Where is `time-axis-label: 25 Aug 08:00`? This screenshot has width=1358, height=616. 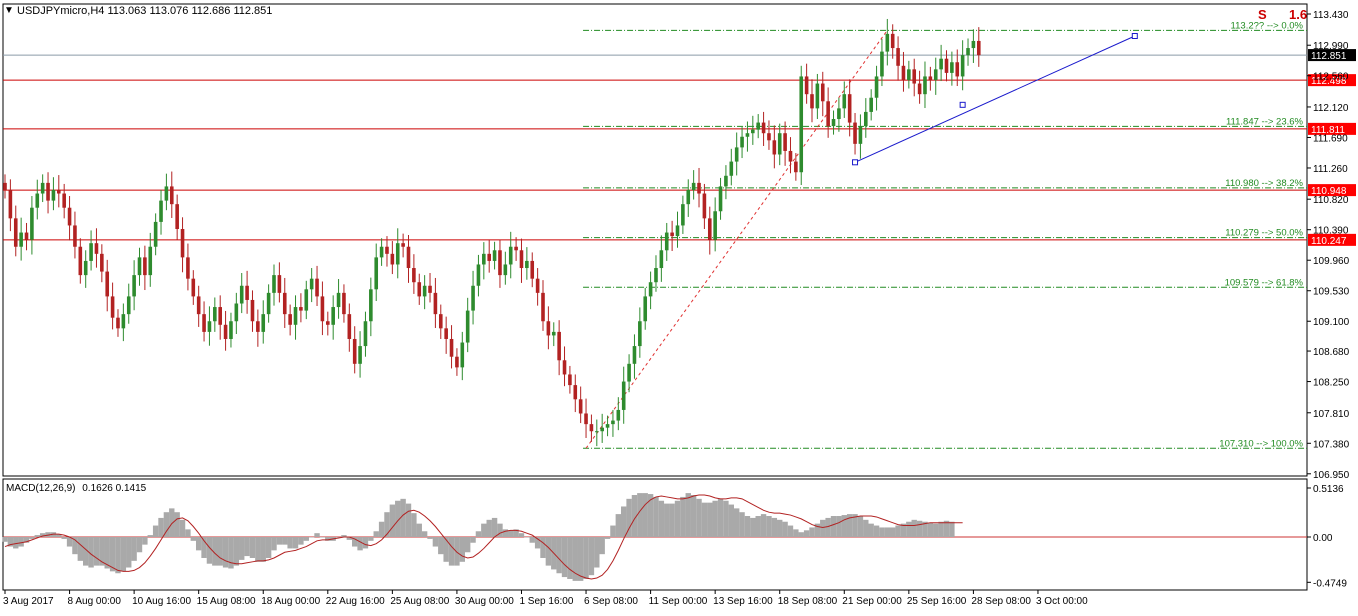
time-axis-label: 25 Aug 08:00 is located at coordinates (419, 601).